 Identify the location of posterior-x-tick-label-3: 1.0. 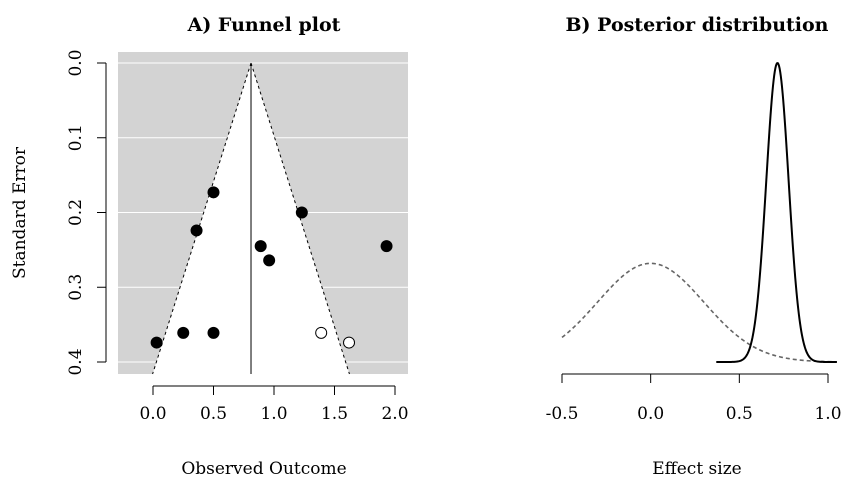
(827, 414).